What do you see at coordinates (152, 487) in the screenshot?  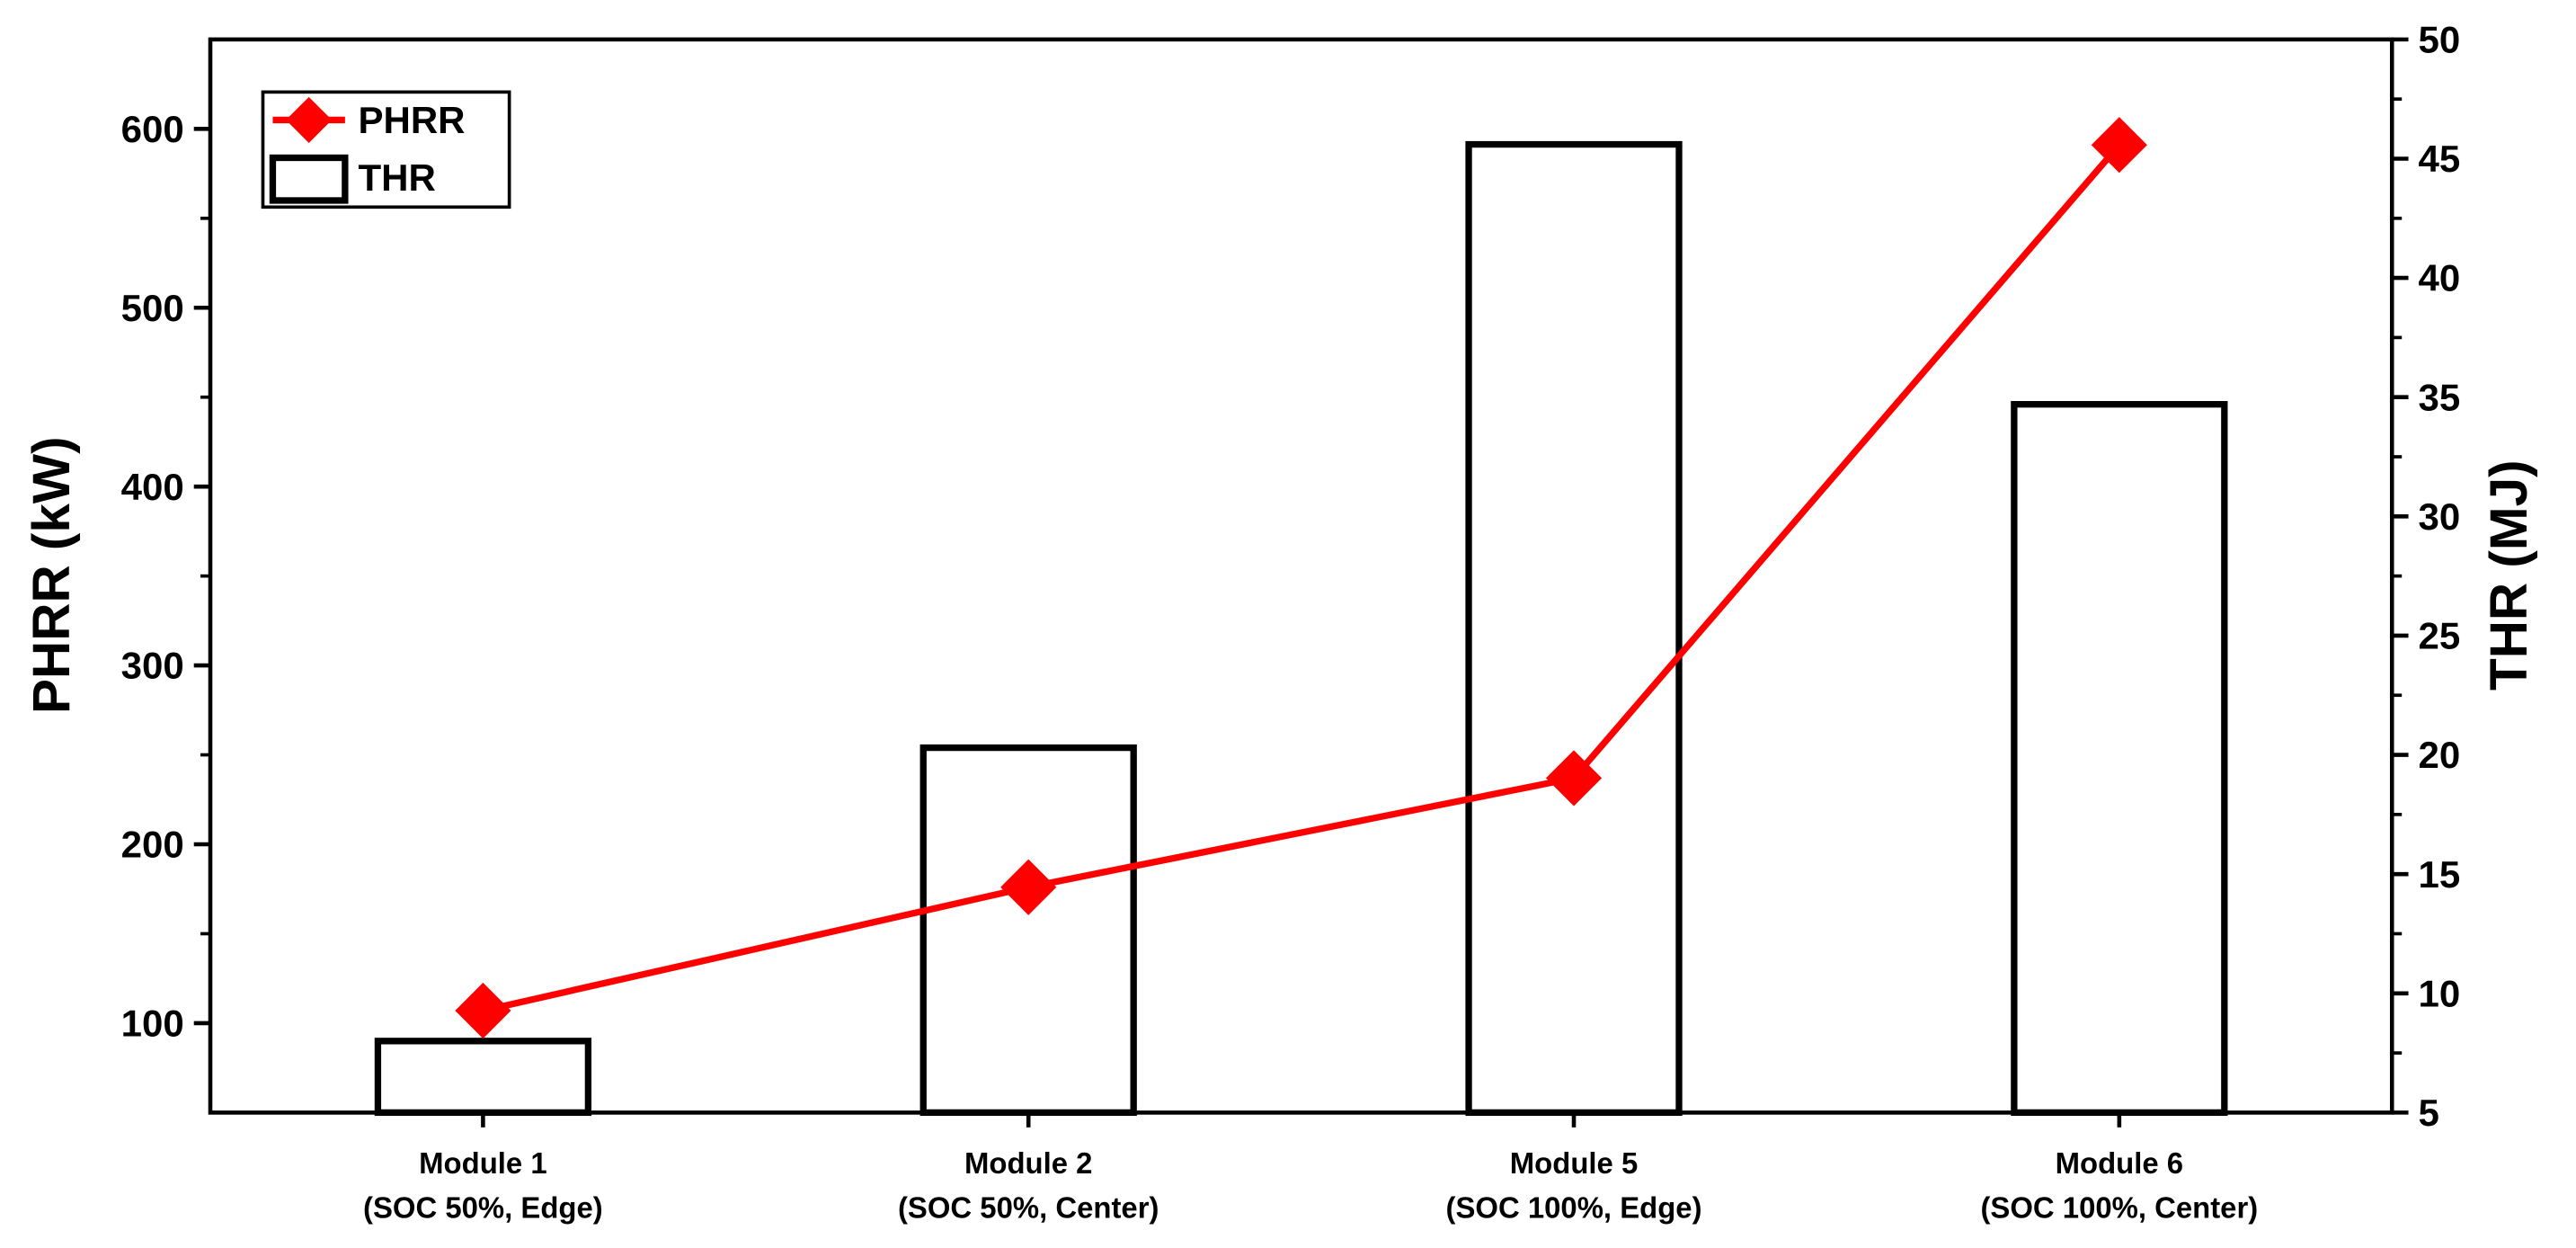 I see `y-tick-label: 400` at bounding box center [152, 487].